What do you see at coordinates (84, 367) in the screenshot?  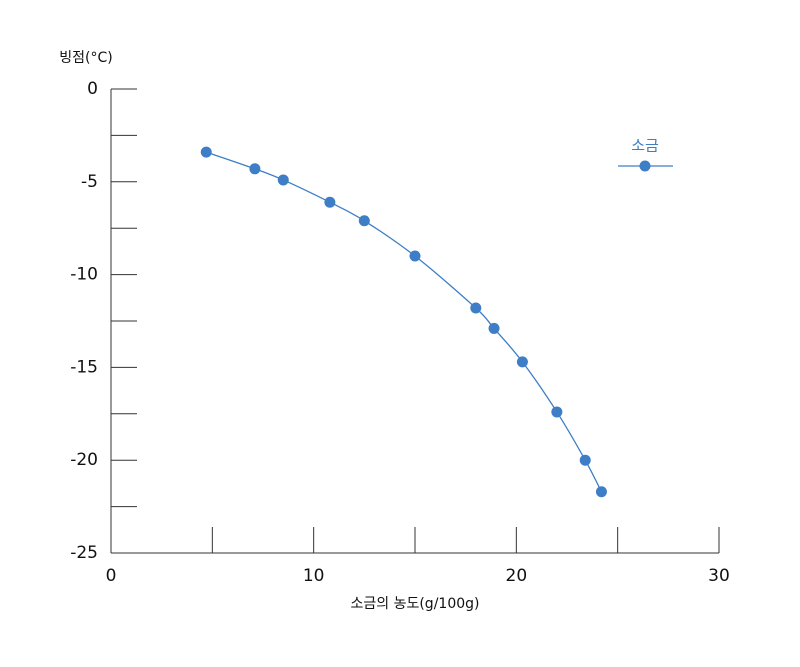 I see `y-tick-label: -15` at bounding box center [84, 367].